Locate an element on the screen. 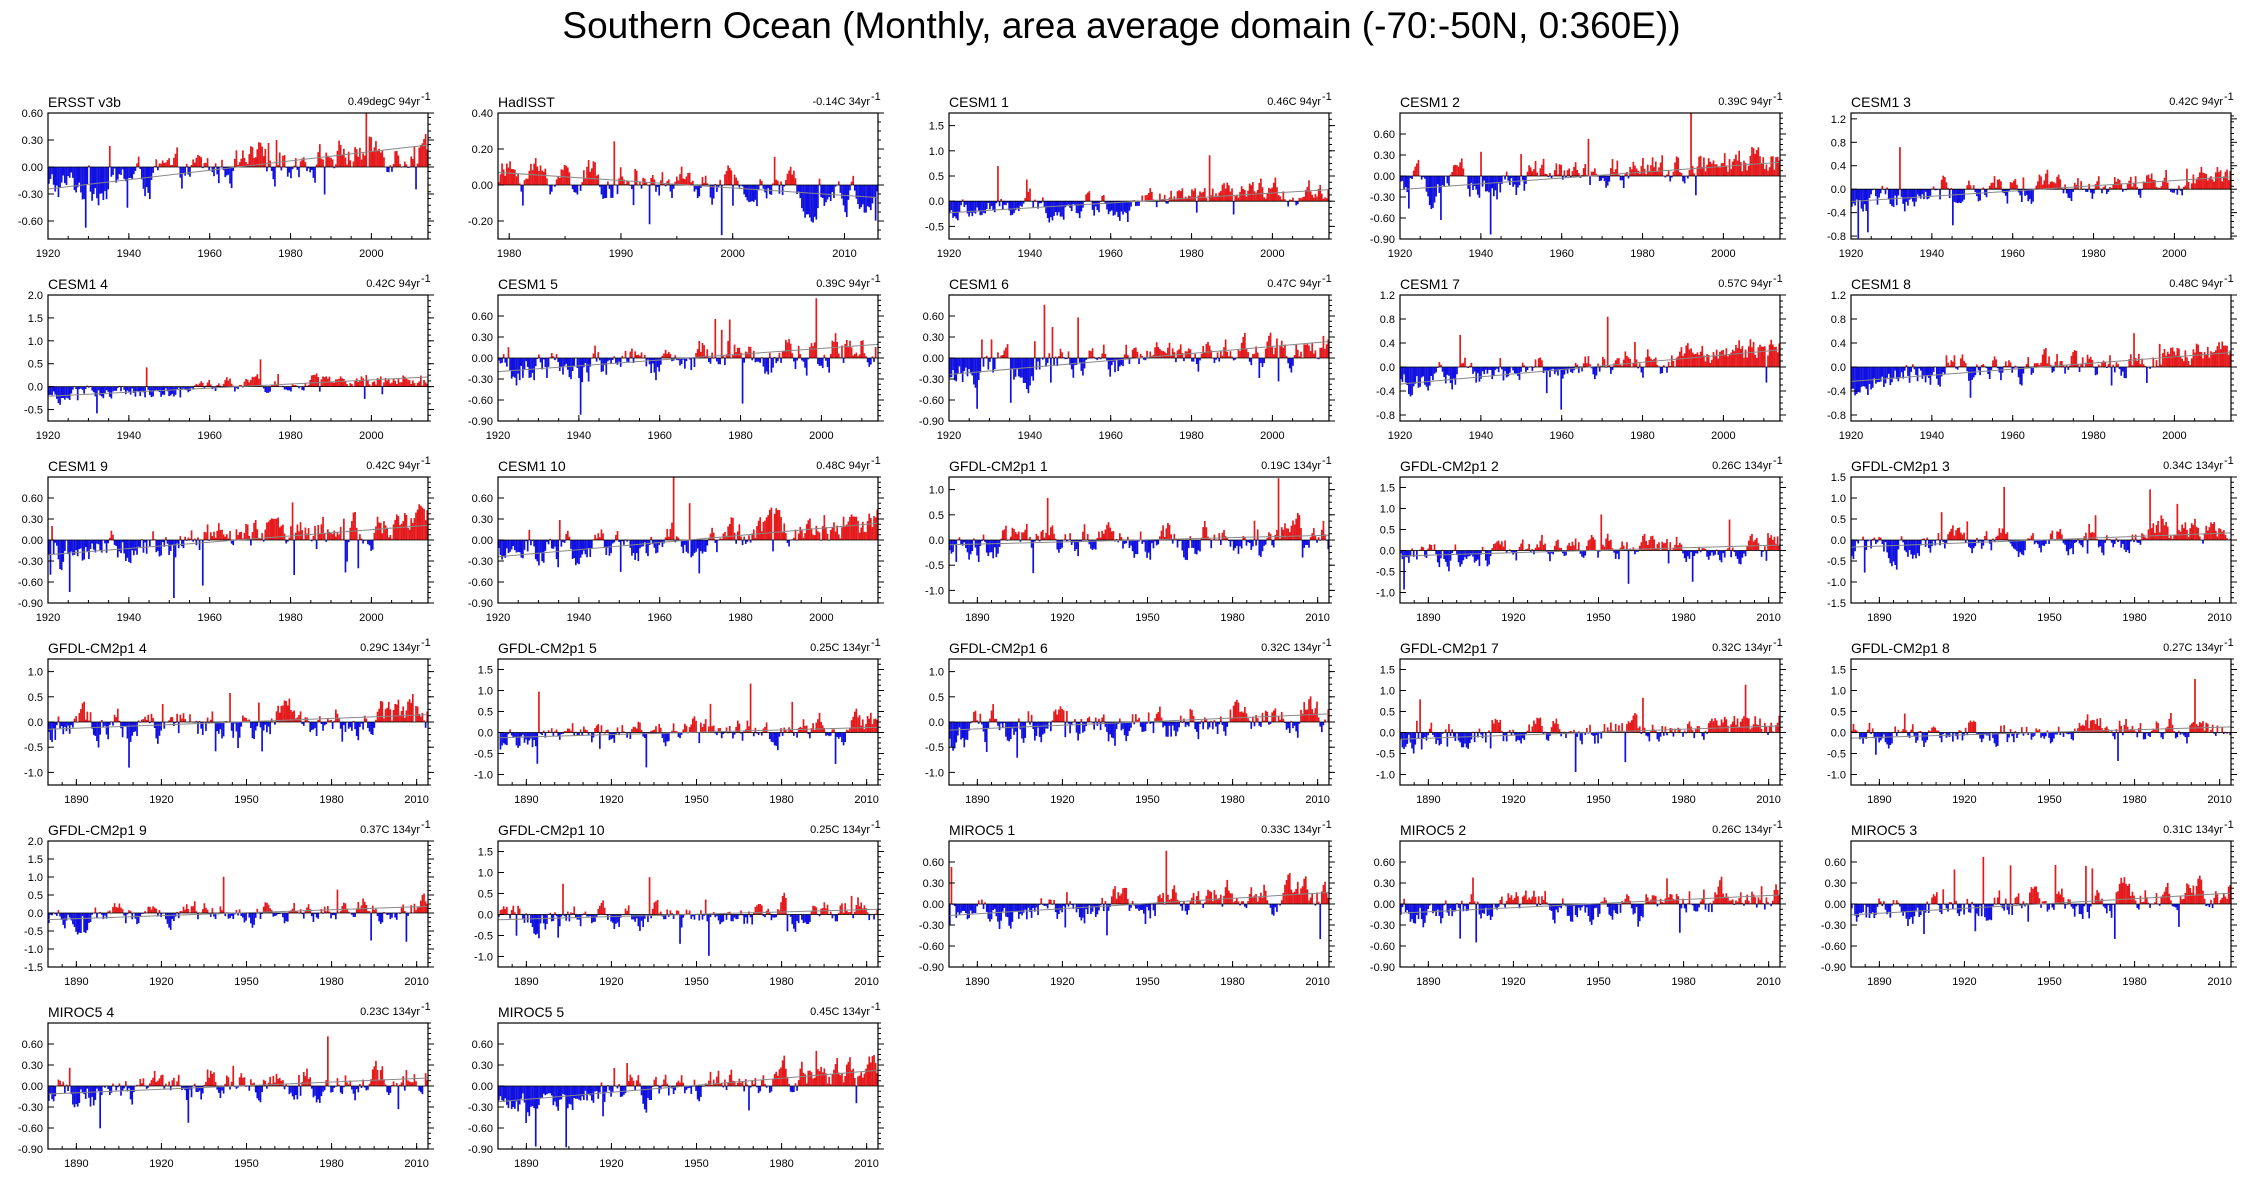 Image resolution: width=2243 pixels, height=1184 pixels. y-tick-label: 0.0 is located at coordinates (1838, 190).